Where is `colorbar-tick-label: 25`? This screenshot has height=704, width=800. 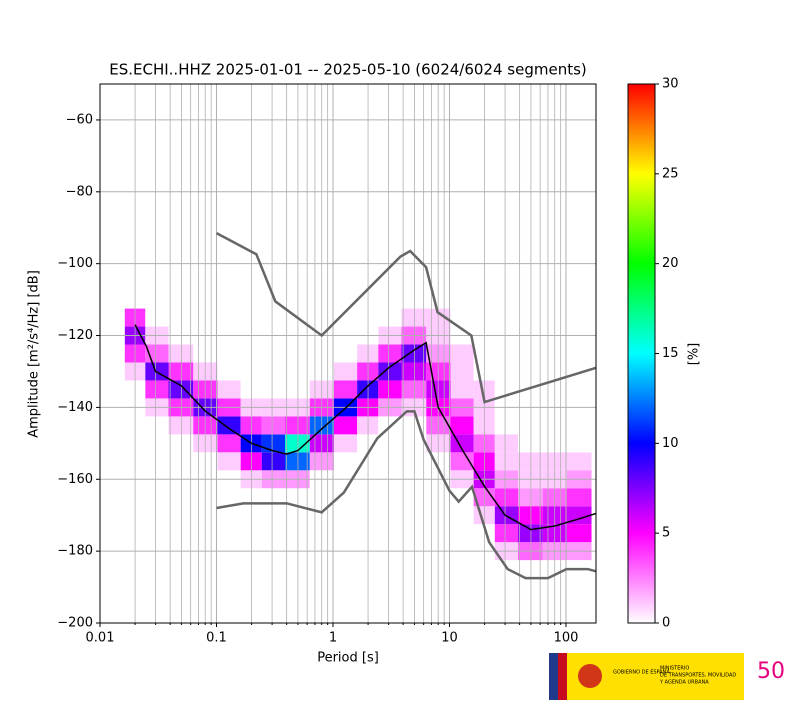 colorbar-tick-label: 25 is located at coordinates (670, 173).